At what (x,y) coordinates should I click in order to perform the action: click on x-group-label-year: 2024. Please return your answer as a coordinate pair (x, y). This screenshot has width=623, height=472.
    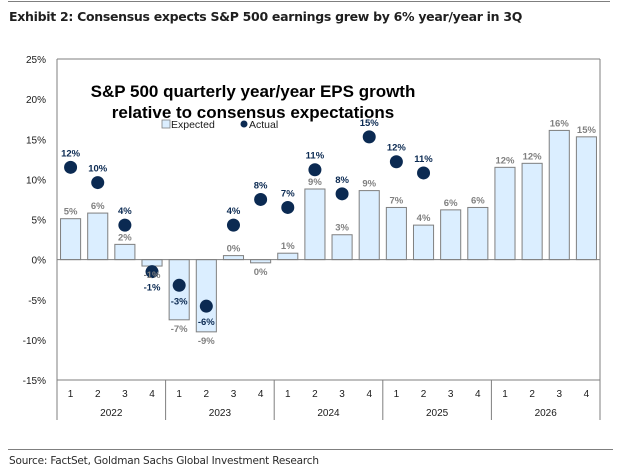
    Looking at the image, I should click on (328, 413).